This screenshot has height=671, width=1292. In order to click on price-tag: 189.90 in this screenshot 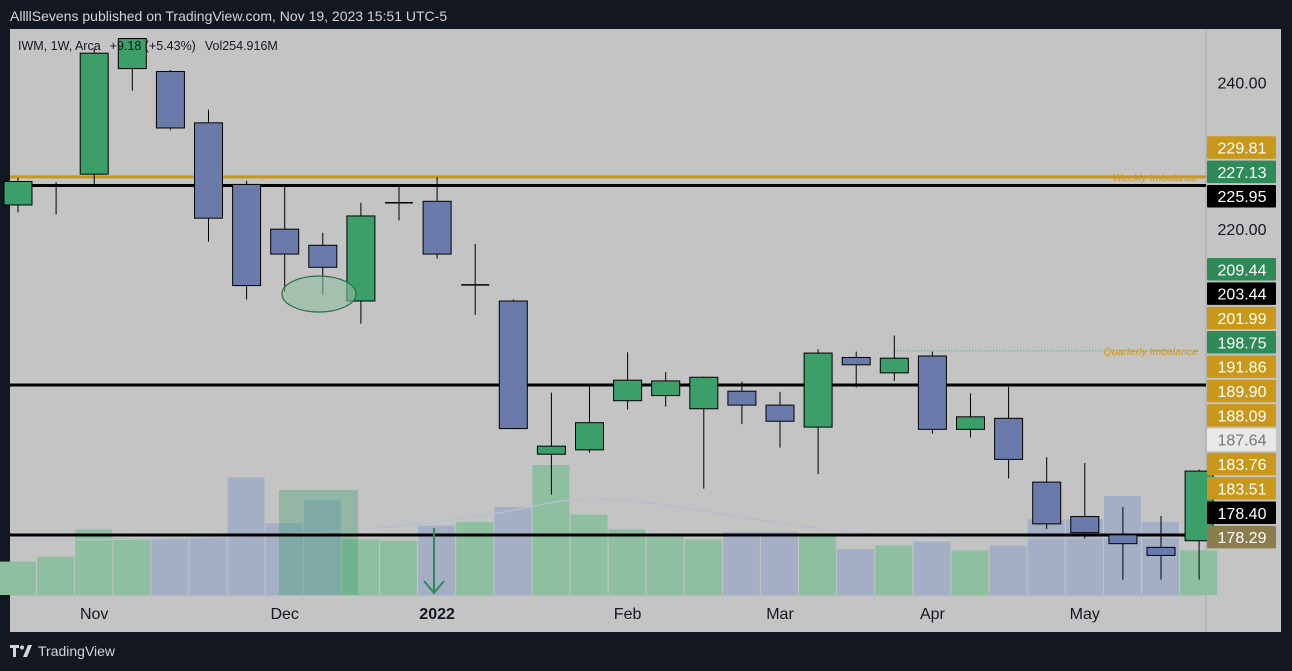, I will do `click(1241, 391)`.